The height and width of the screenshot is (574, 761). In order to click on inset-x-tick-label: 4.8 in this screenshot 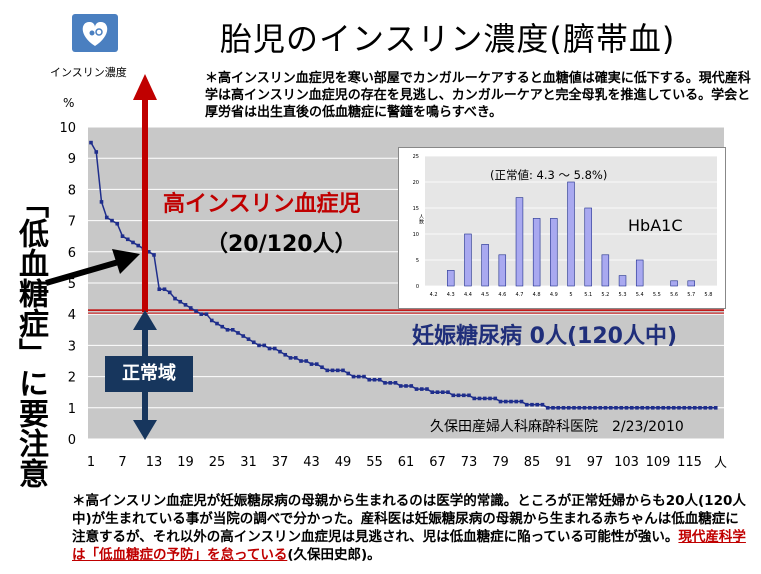, I will do `click(537, 295)`.